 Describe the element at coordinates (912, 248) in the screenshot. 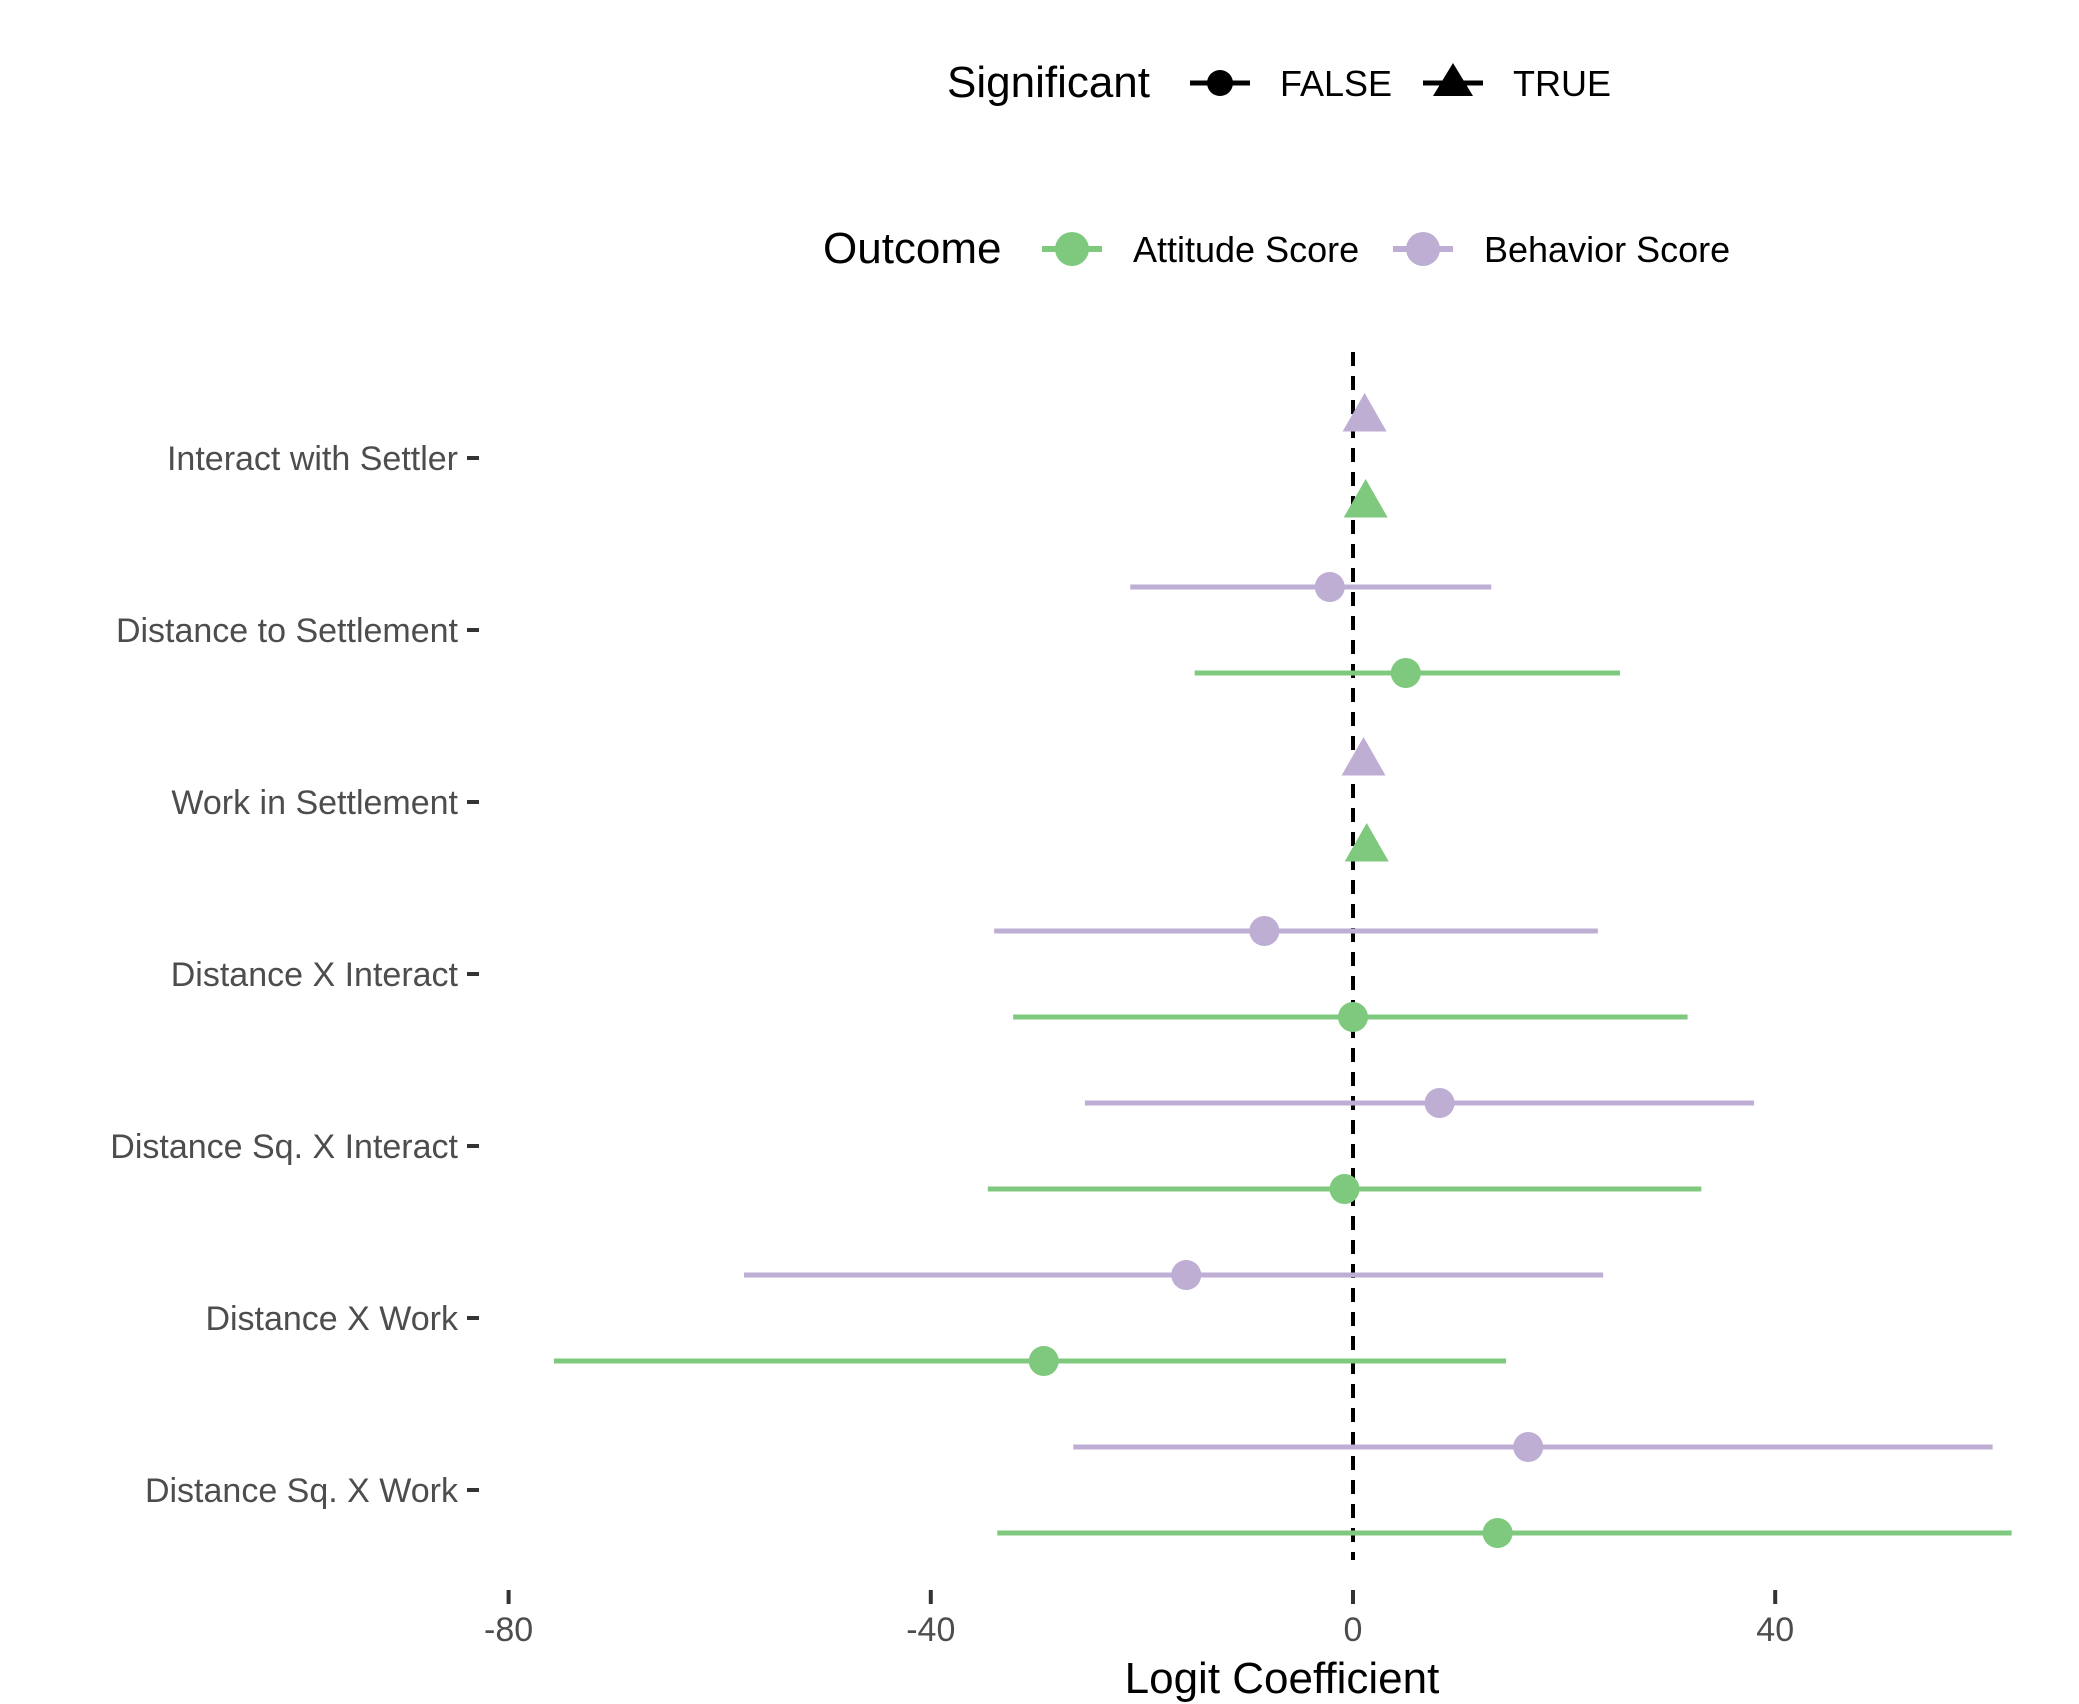

I see `legend-outcome-title: Outcome` at that location.